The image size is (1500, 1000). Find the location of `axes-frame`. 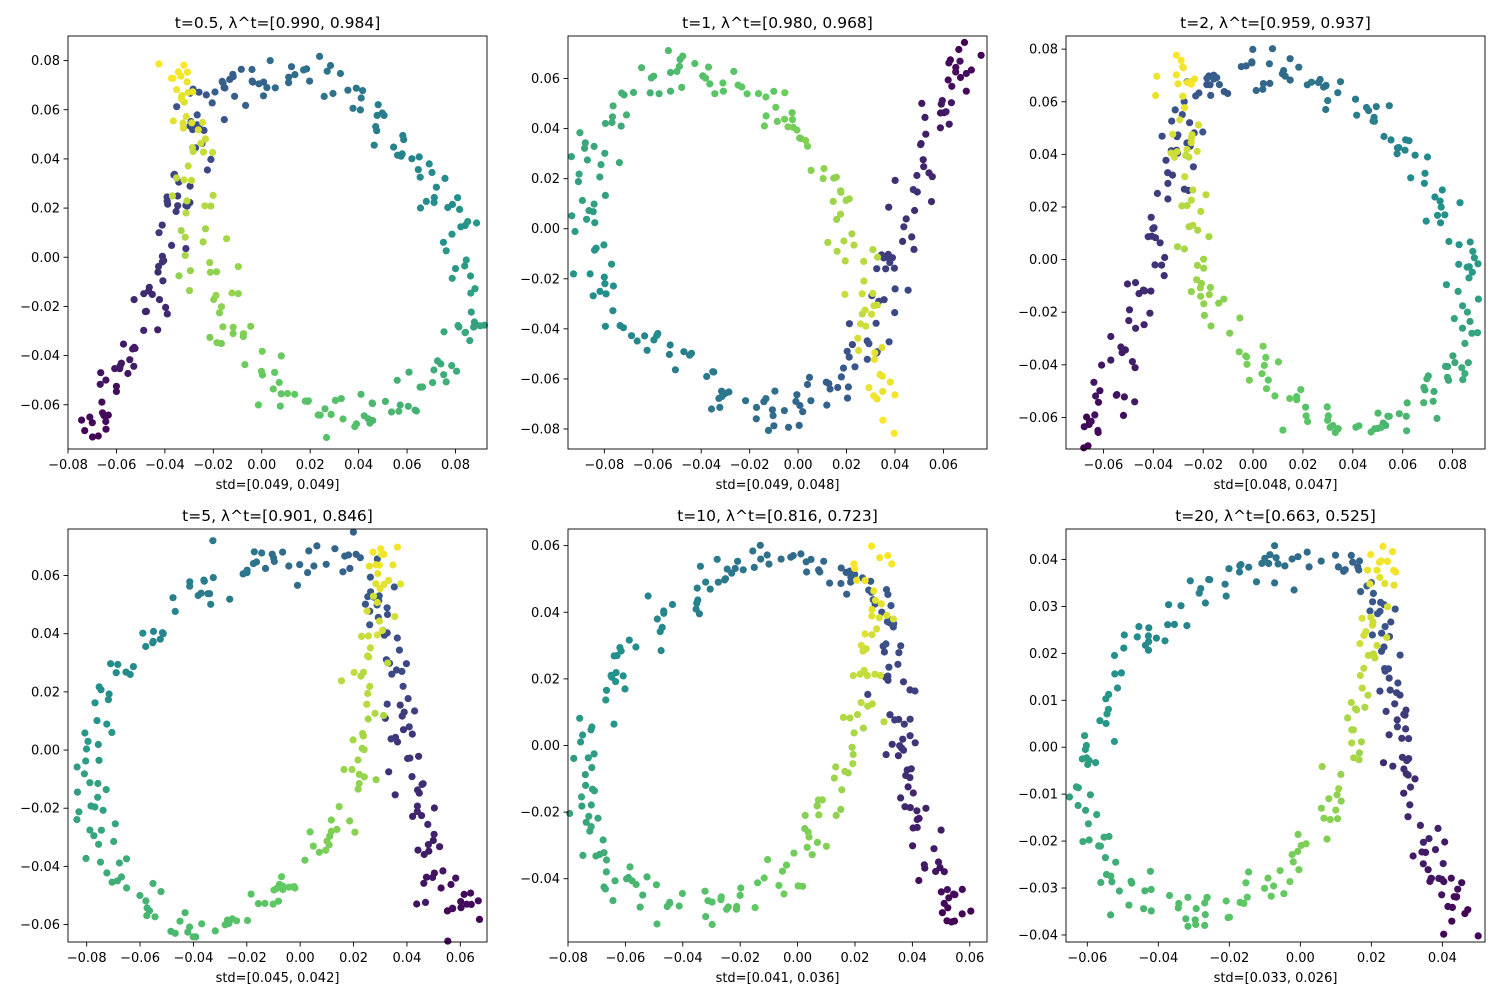

axes-frame is located at coordinates (777, 242).